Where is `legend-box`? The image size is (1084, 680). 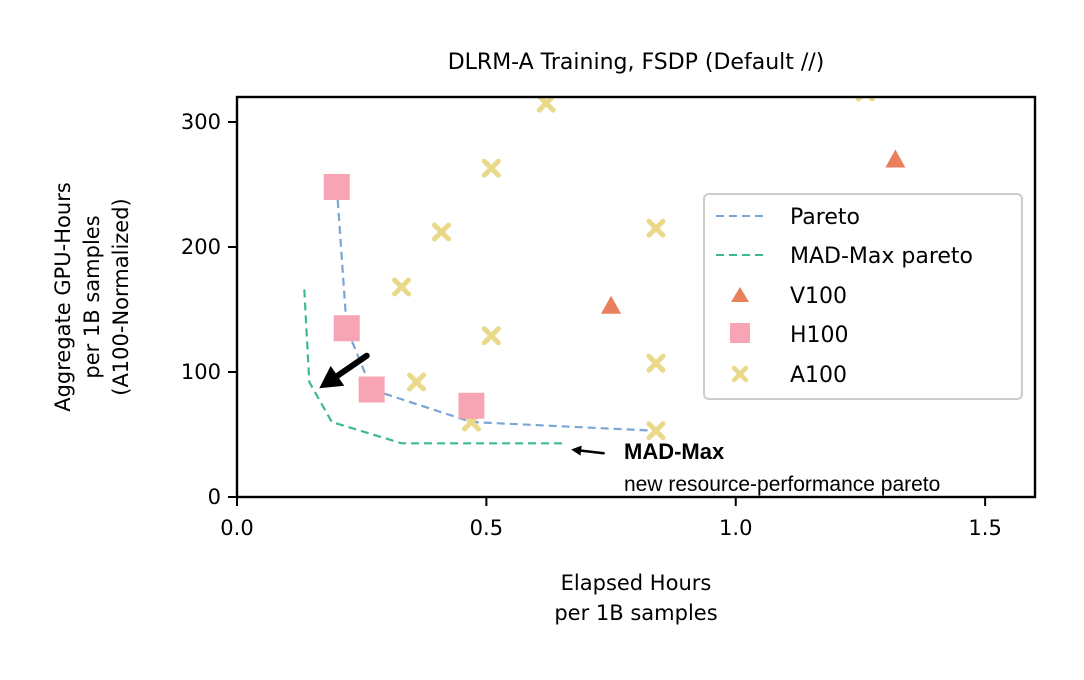
legend-box is located at coordinates (863, 296).